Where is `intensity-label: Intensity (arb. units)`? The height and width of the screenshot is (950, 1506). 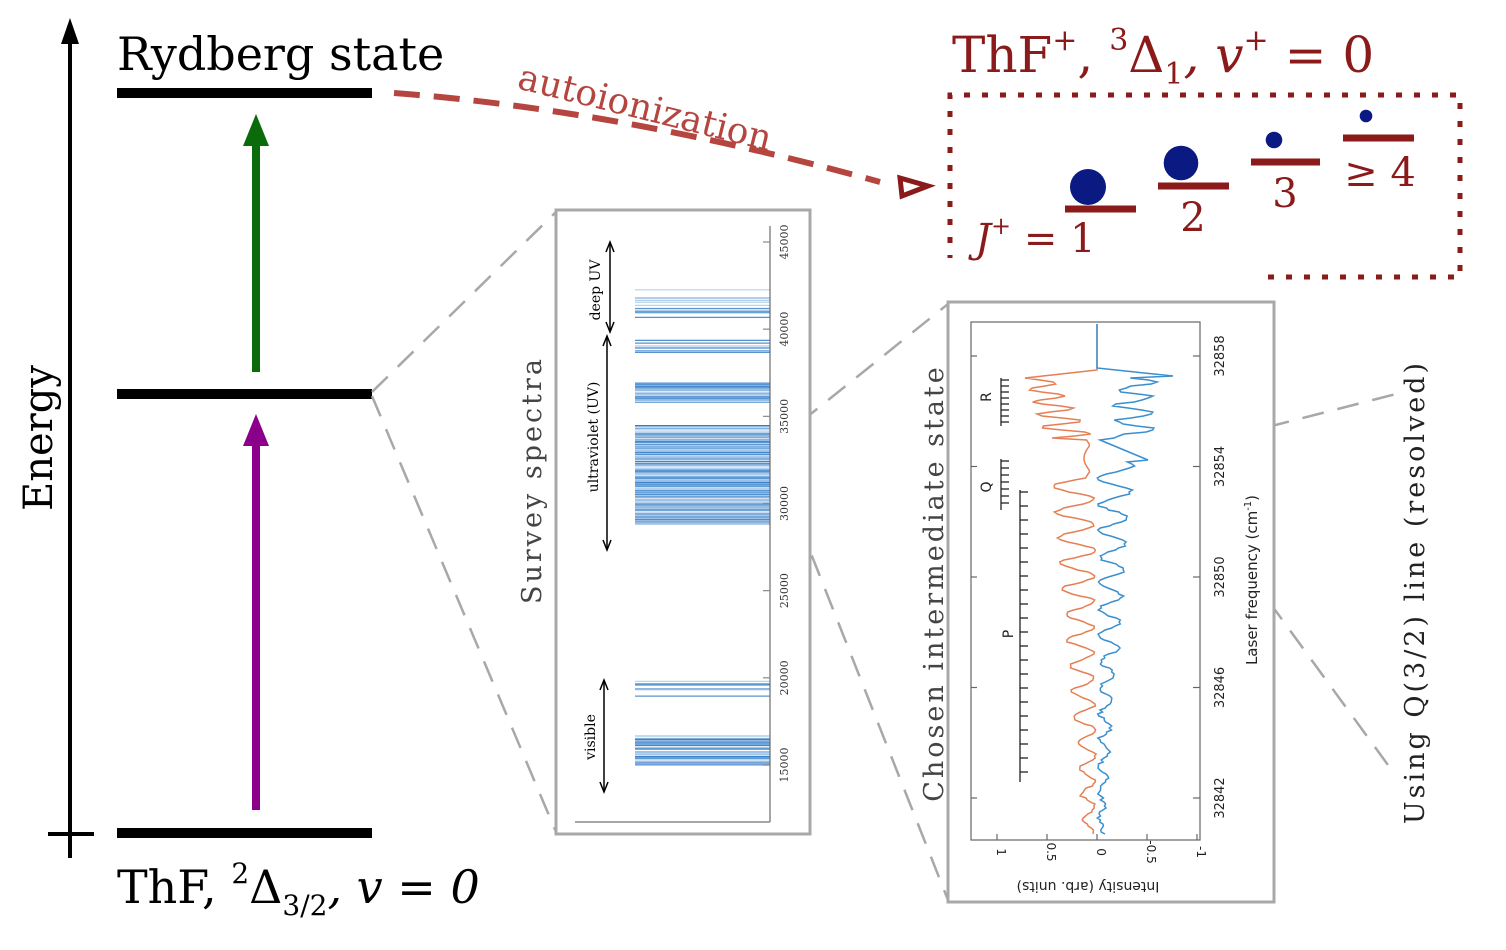
intensity-label: Intensity (arb. units) is located at coordinates (1088, 886).